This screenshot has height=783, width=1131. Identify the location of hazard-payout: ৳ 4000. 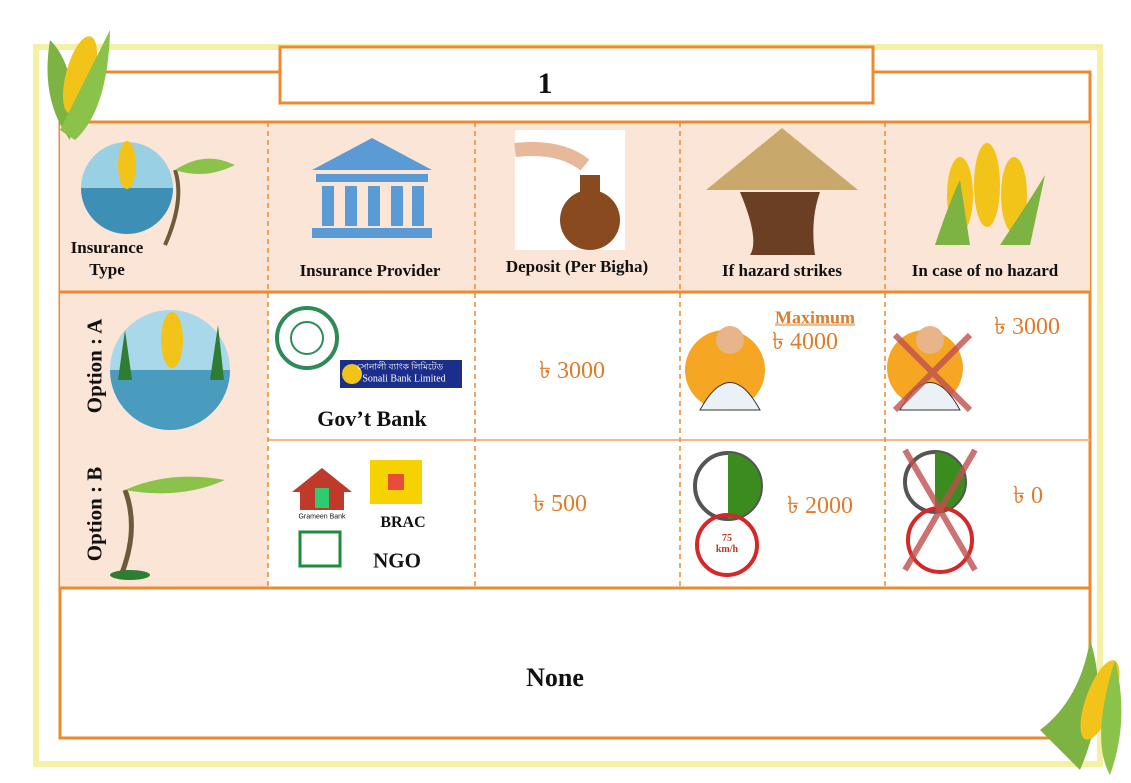
(805, 342).